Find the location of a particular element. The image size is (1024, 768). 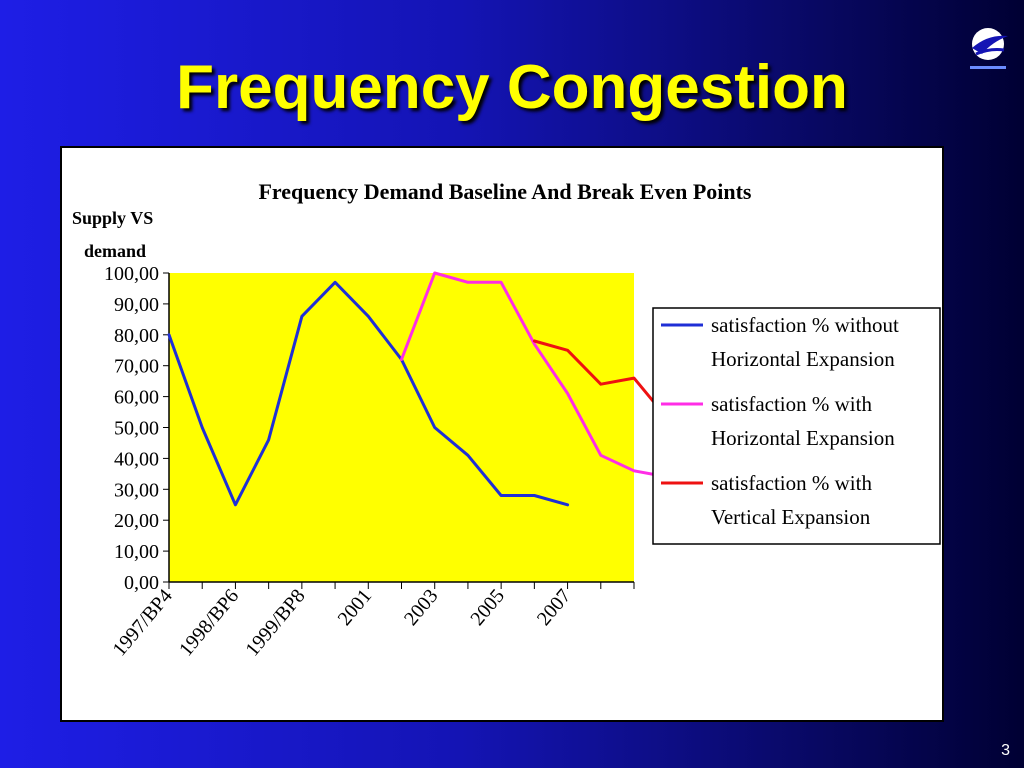

eurocontrol-logo-icon is located at coordinates (988, 50).